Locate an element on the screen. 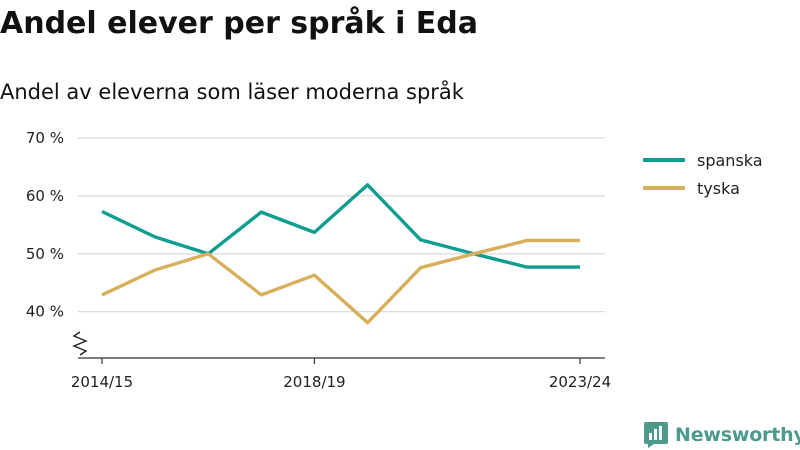  legend-label-tyska: tyska is located at coordinates (718, 188).